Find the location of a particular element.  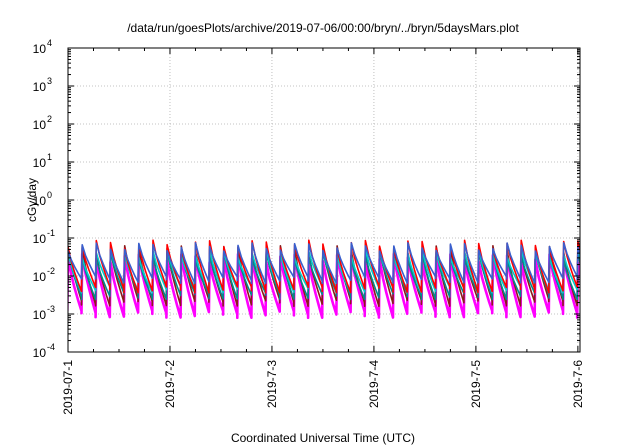

y-axis-label: cGy/day is located at coordinates (32, 200).